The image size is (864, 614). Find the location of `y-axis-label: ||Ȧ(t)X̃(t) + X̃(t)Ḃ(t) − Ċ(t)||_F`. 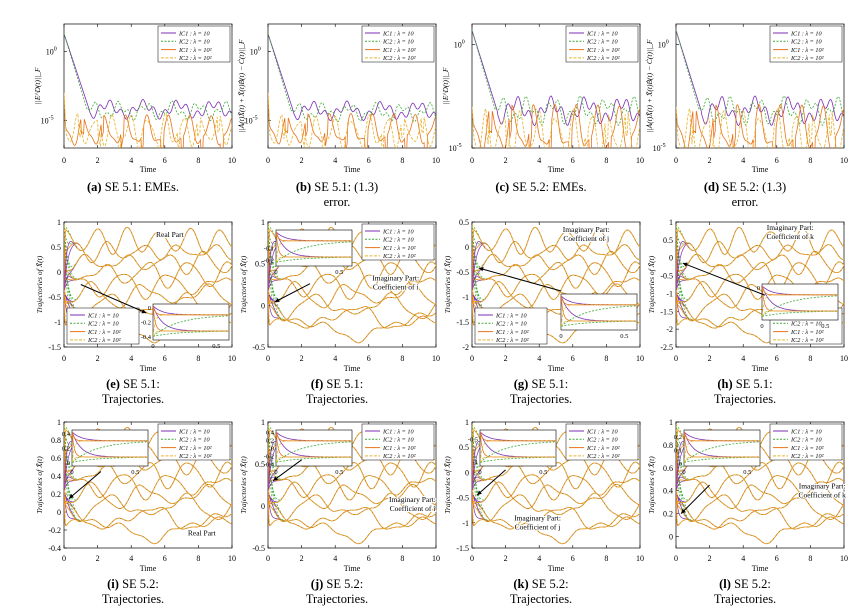

y-axis-label: ||Ȧ(t)X̃(t) + X̃(t)Ḃ(t) − Ċ(t)||_F is located at coordinates (649, 85).